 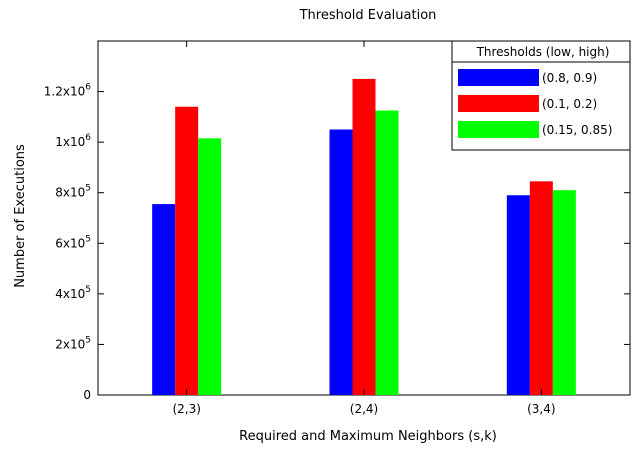 What do you see at coordinates (70, 193) in the screenshot?
I see `y-tick-mantissa: 8x10` at bounding box center [70, 193].